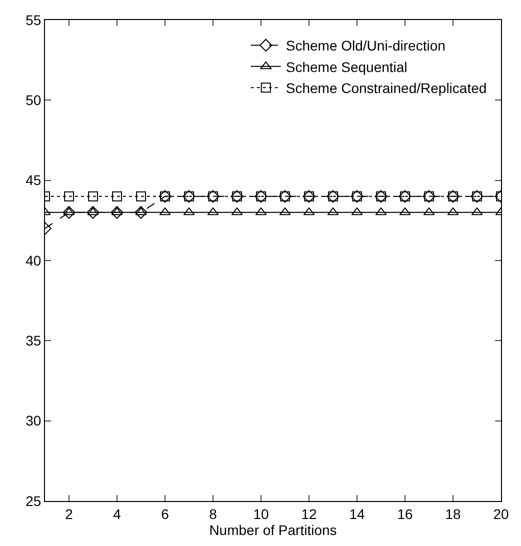 The width and height of the screenshot is (521, 546). Describe the element at coordinates (34, 100) in the screenshot. I see `y-tick-label: 50` at that location.